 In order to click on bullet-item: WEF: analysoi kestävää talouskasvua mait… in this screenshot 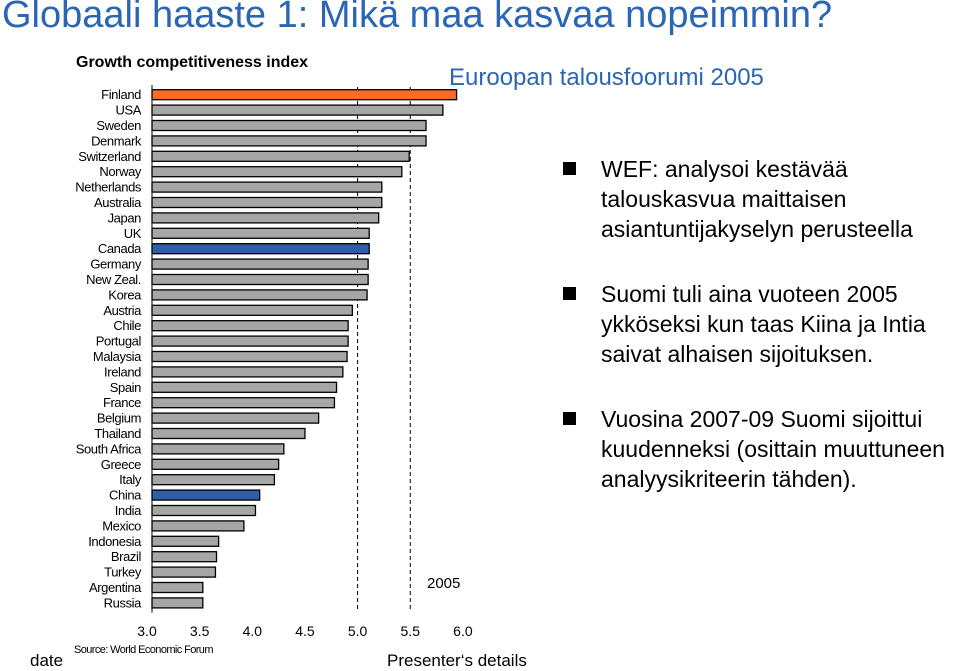, I will do `click(759, 199)`.